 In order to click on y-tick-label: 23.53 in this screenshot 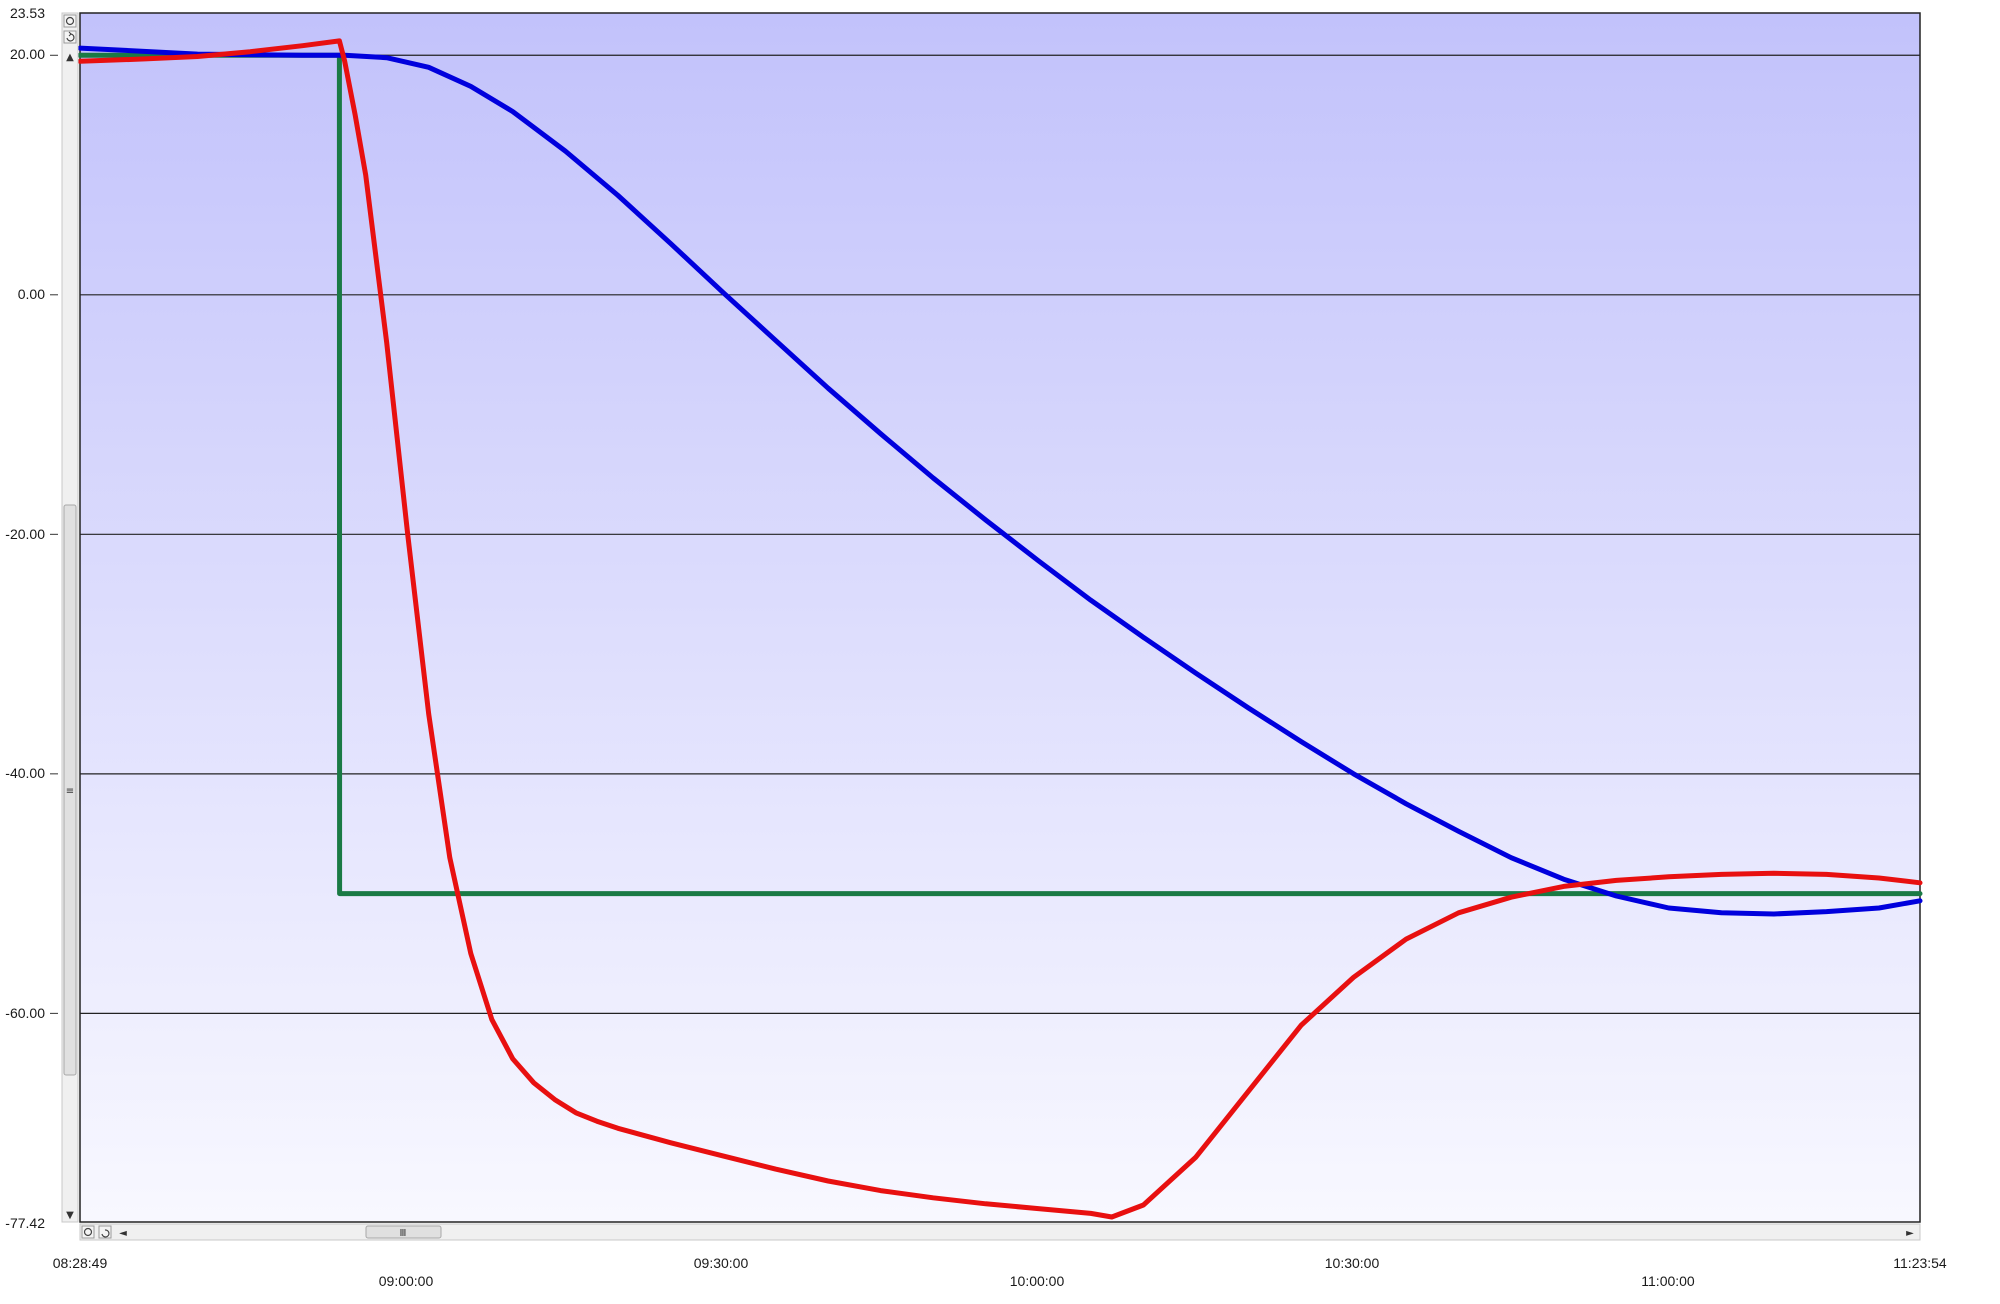, I will do `click(27, 13)`.